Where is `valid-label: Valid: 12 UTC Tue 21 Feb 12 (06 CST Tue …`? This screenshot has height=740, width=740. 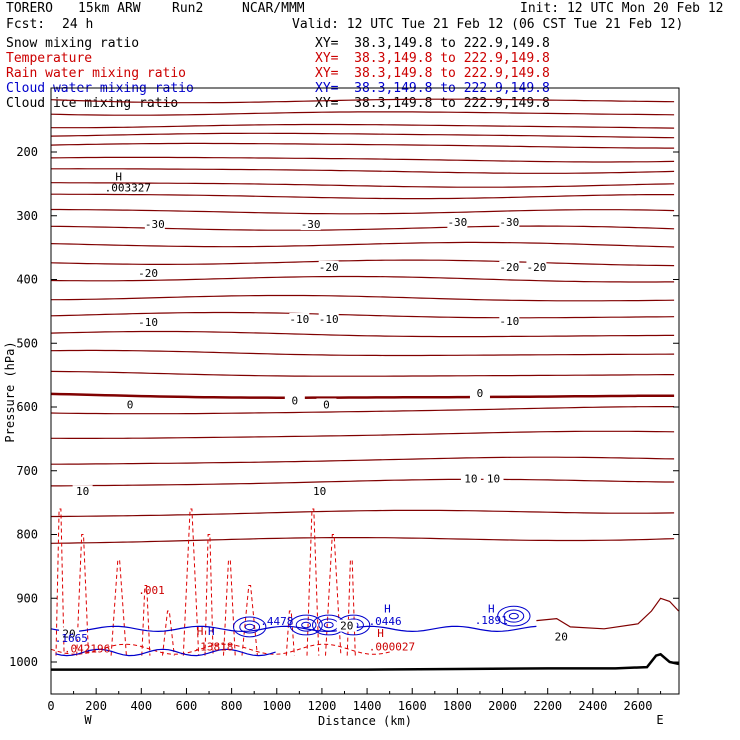 valid-label: Valid: 12 UTC Tue 21 Feb 12 (06 CST Tue … is located at coordinates (488, 24).